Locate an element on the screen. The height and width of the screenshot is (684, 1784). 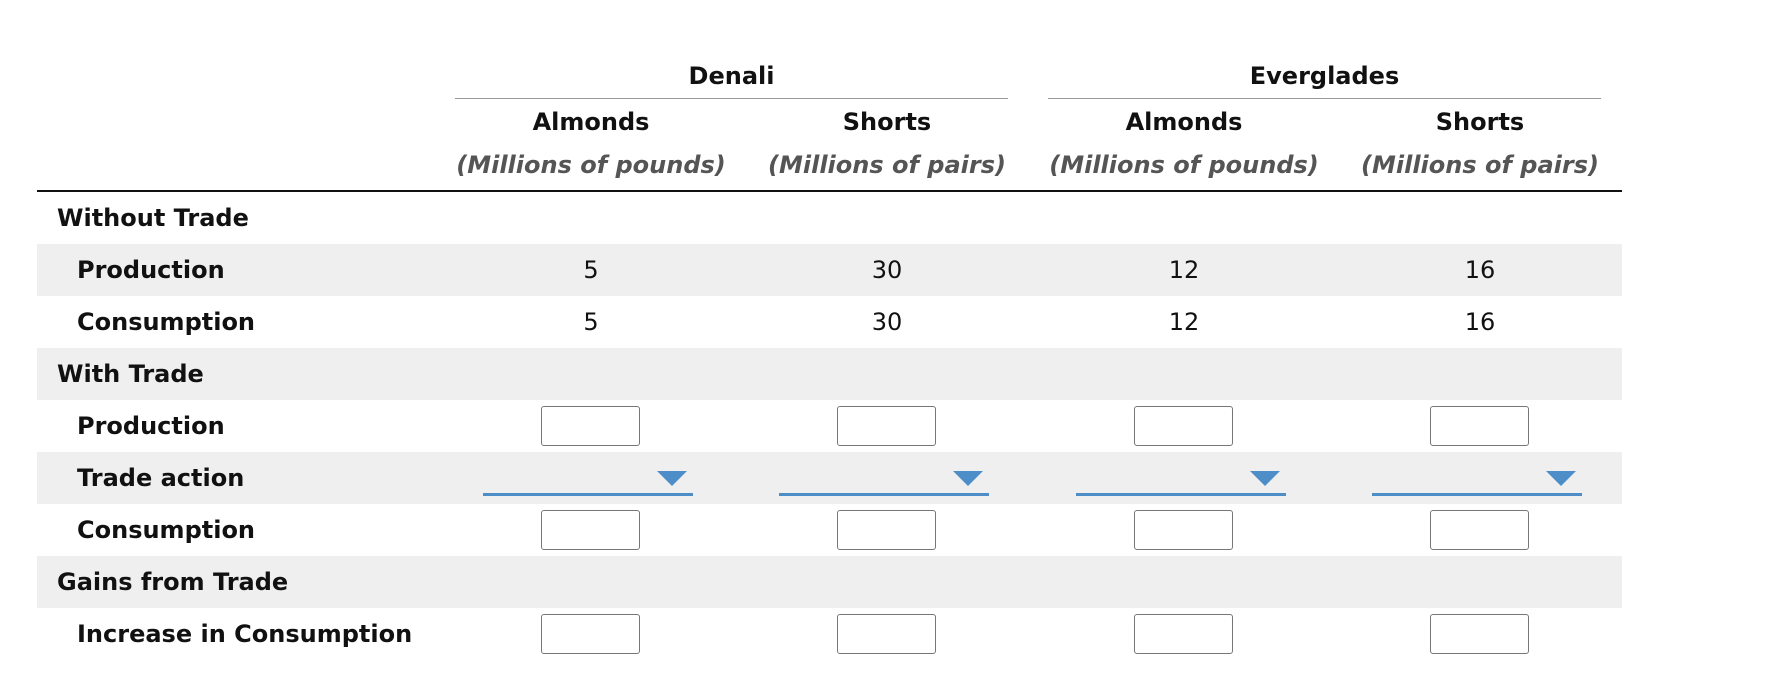
trade-action-everglades-almonds-select is located at coordinates (1181, 478).